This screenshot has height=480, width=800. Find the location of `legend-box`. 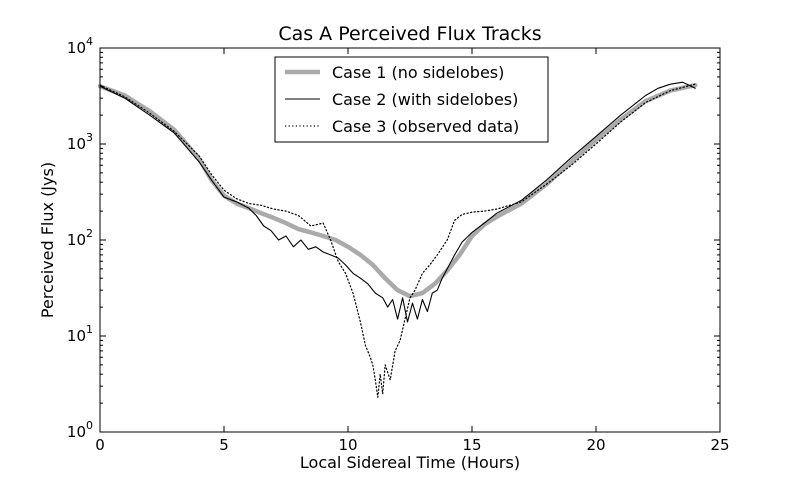

legend-box is located at coordinates (411, 99).